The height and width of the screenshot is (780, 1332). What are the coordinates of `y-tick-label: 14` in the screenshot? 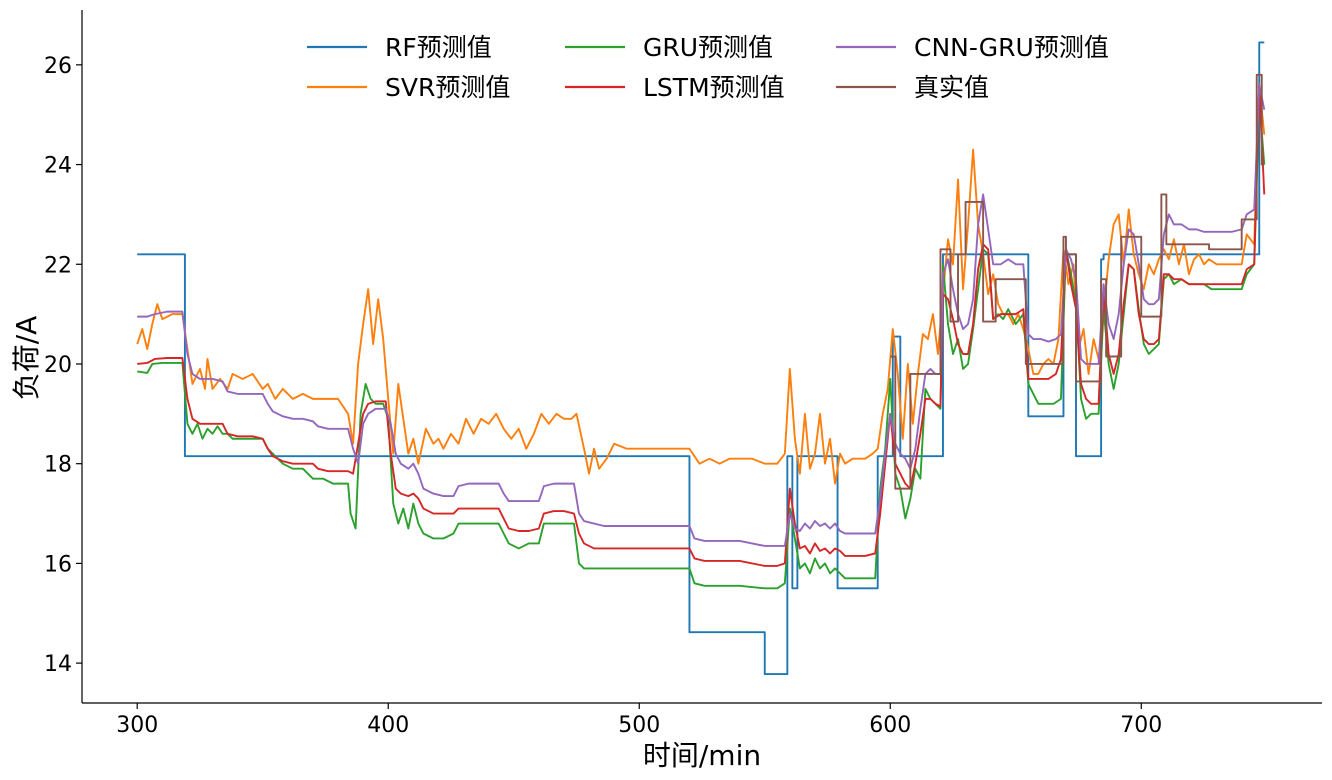 It's located at (58, 664).